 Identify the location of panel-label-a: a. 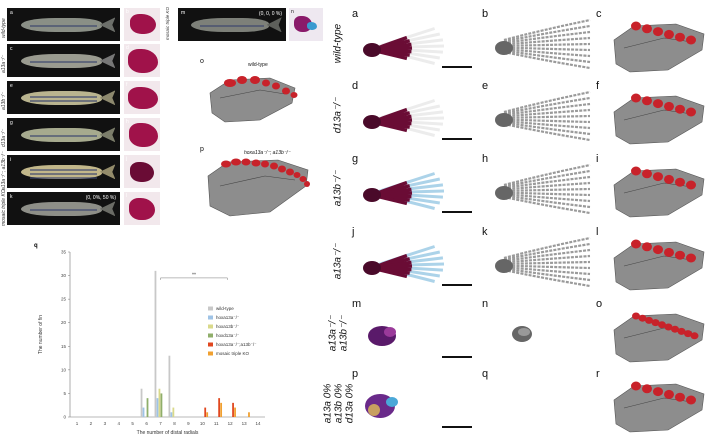
(11, 13).